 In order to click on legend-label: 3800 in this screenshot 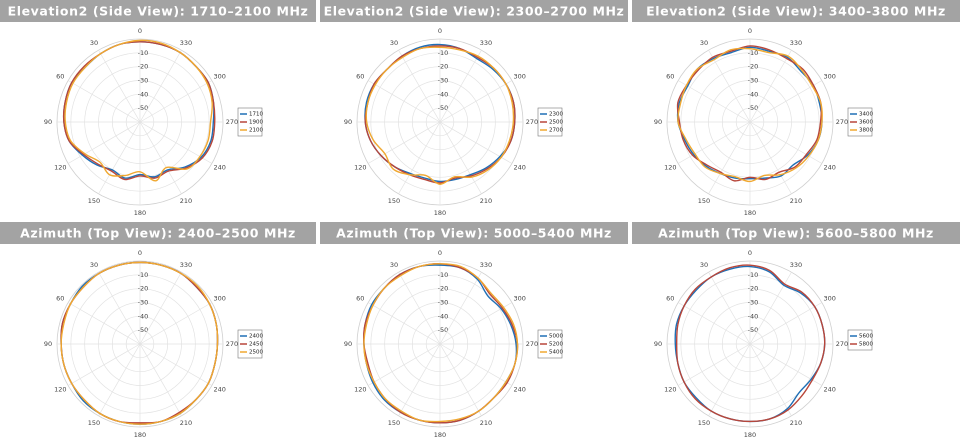, I will do `click(866, 131)`.